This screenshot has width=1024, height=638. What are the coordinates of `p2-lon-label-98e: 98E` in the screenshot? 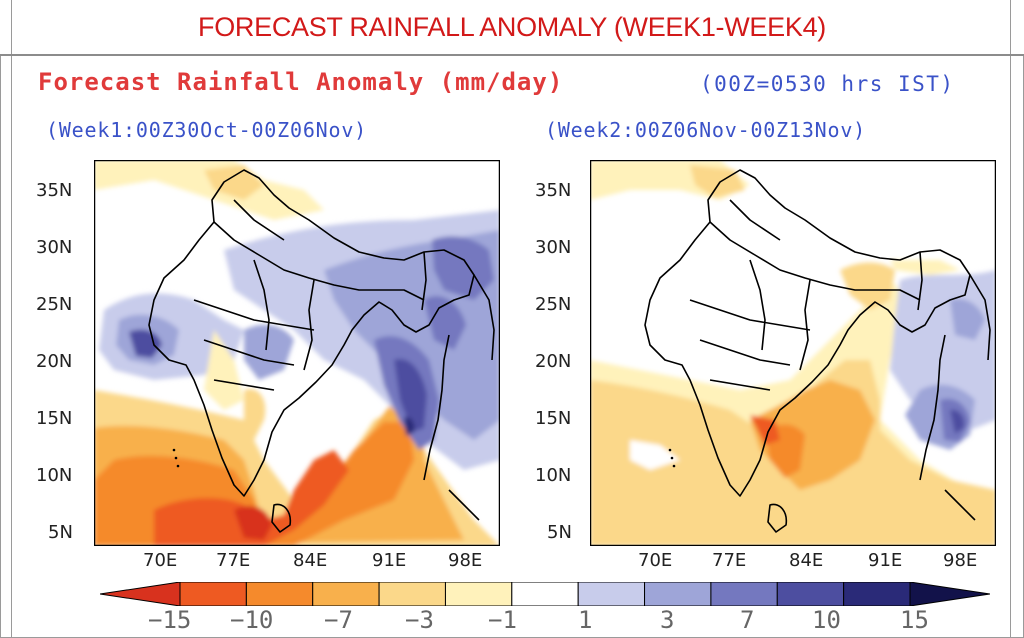 It's located at (960, 560).